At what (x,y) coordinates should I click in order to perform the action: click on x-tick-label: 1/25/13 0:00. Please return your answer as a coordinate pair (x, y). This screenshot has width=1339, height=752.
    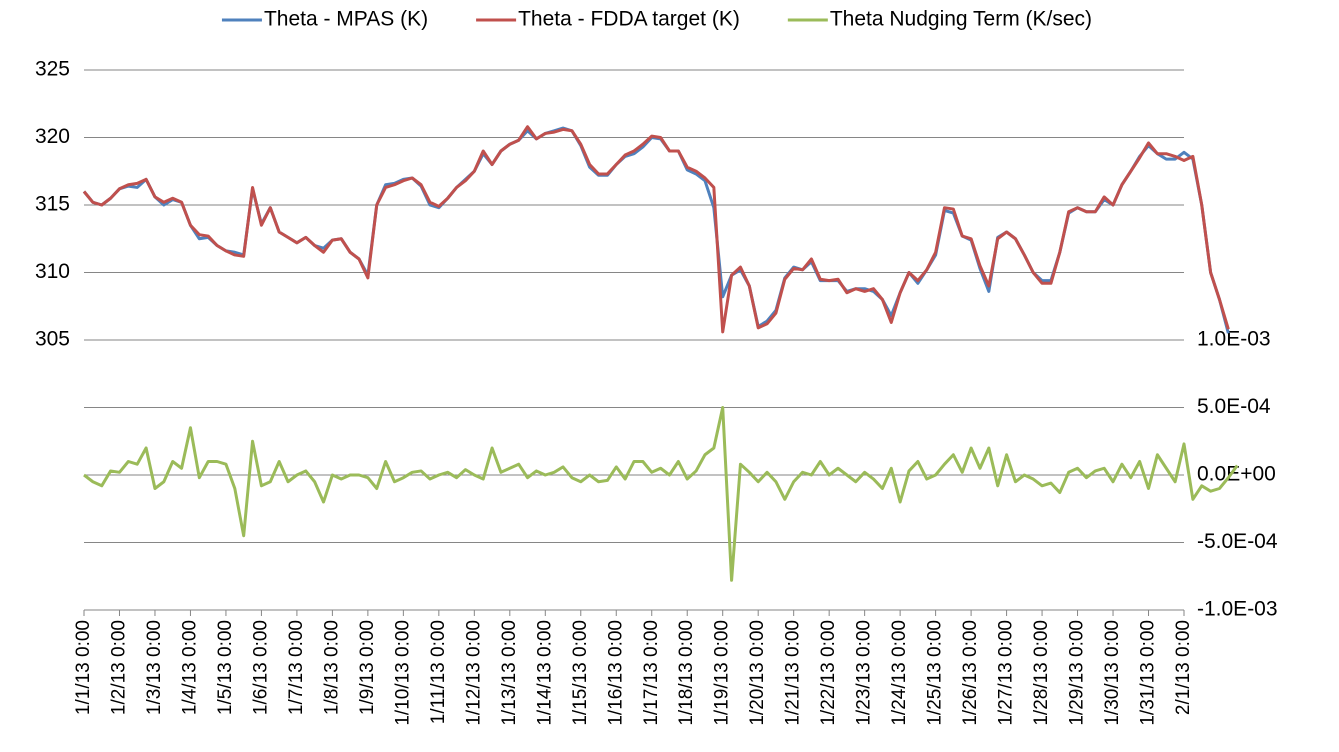
    Looking at the image, I should click on (935, 673).